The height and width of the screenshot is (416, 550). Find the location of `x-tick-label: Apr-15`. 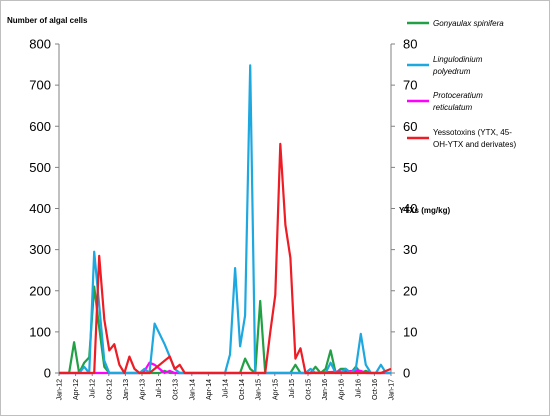

x-tick-label: Apr-15 is located at coordinates (275, 389).